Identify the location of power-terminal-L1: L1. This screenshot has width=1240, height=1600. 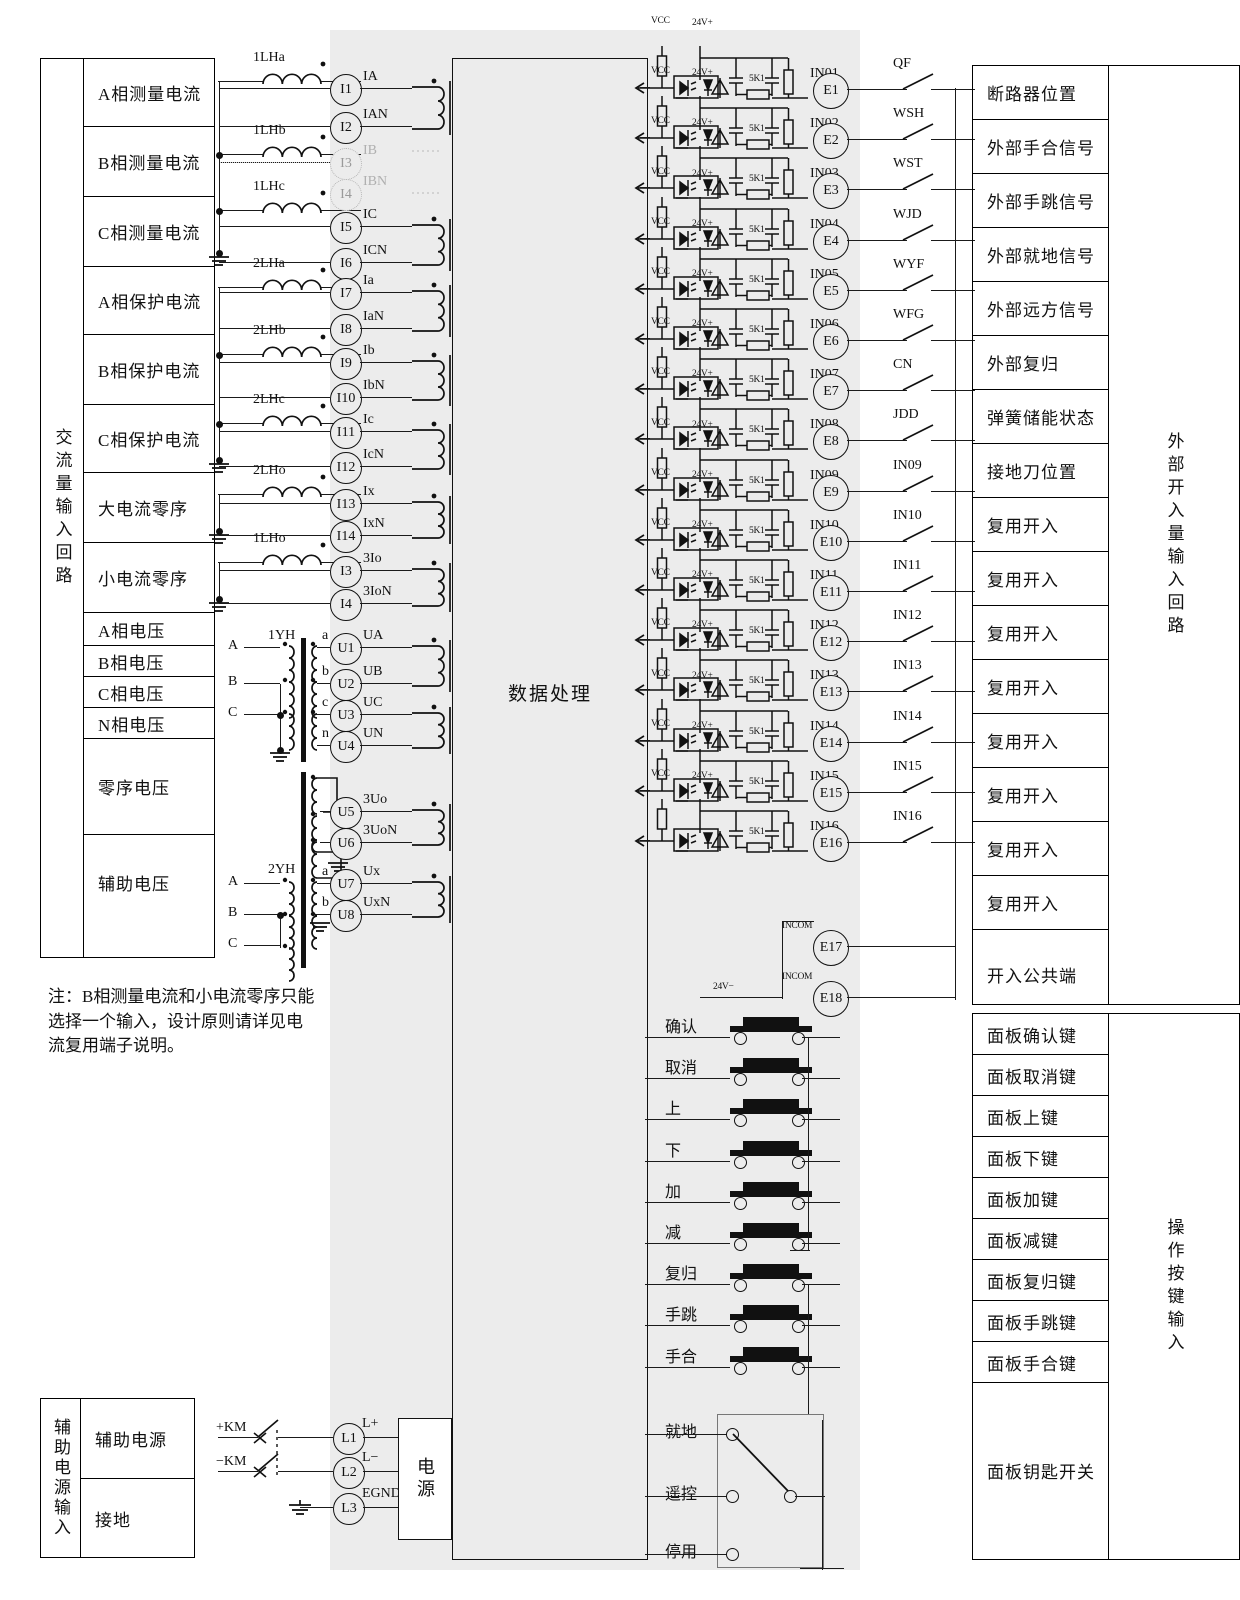
(349, 1439).